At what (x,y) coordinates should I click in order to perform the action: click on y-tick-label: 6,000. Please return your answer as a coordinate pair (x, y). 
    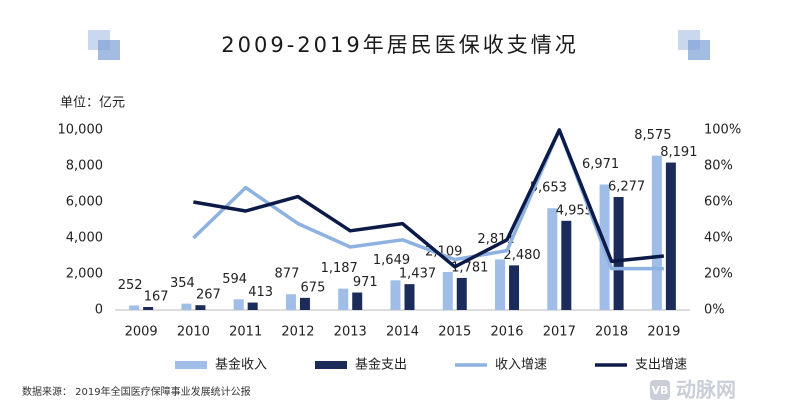
    Looking at the image, I should click on (84, 202).